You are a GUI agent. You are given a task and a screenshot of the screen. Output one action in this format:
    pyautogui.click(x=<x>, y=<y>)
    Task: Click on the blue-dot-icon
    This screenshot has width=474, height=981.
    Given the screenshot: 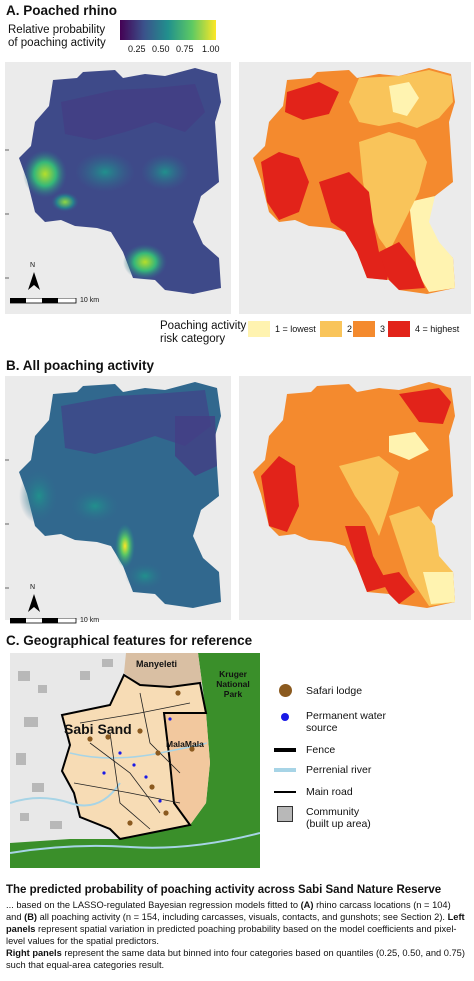 What is the action you would take?
    pyautogui.click(x=285, y=717)
    